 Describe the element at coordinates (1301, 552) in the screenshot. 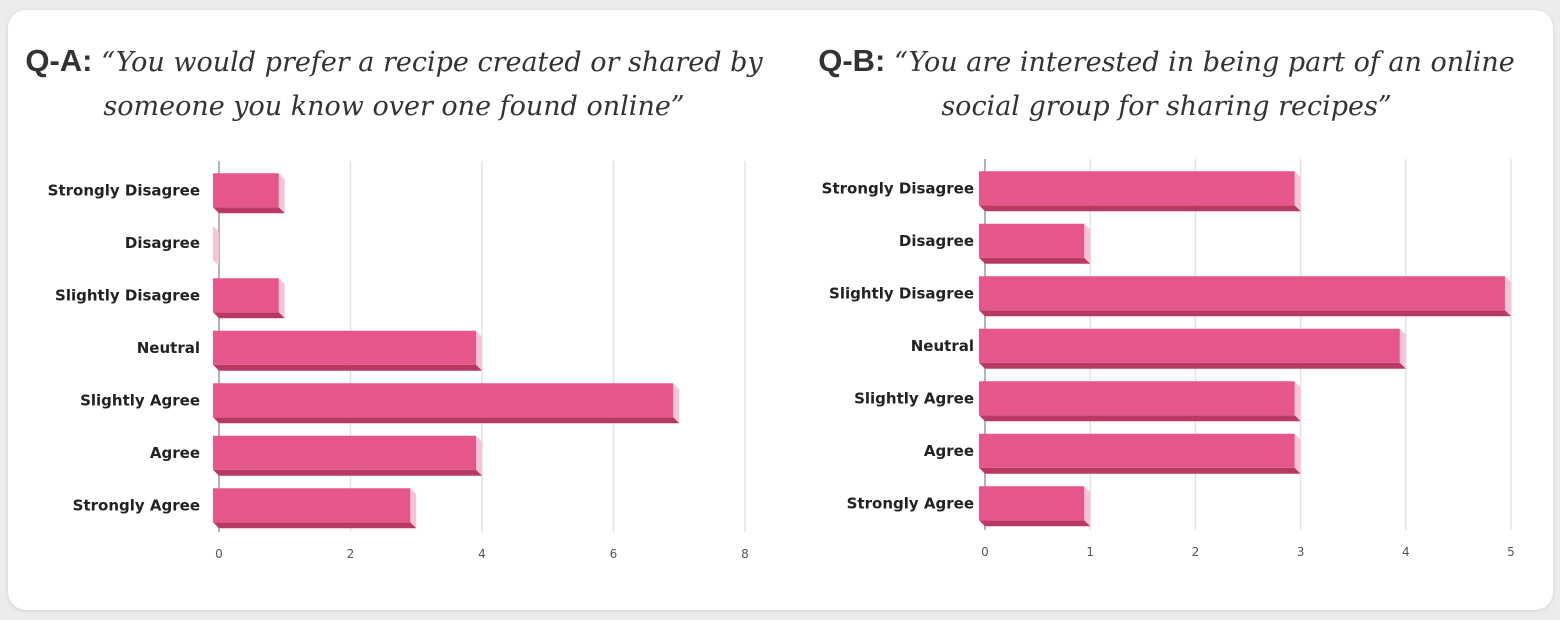

I see `x-tick-label: 3` at that location.